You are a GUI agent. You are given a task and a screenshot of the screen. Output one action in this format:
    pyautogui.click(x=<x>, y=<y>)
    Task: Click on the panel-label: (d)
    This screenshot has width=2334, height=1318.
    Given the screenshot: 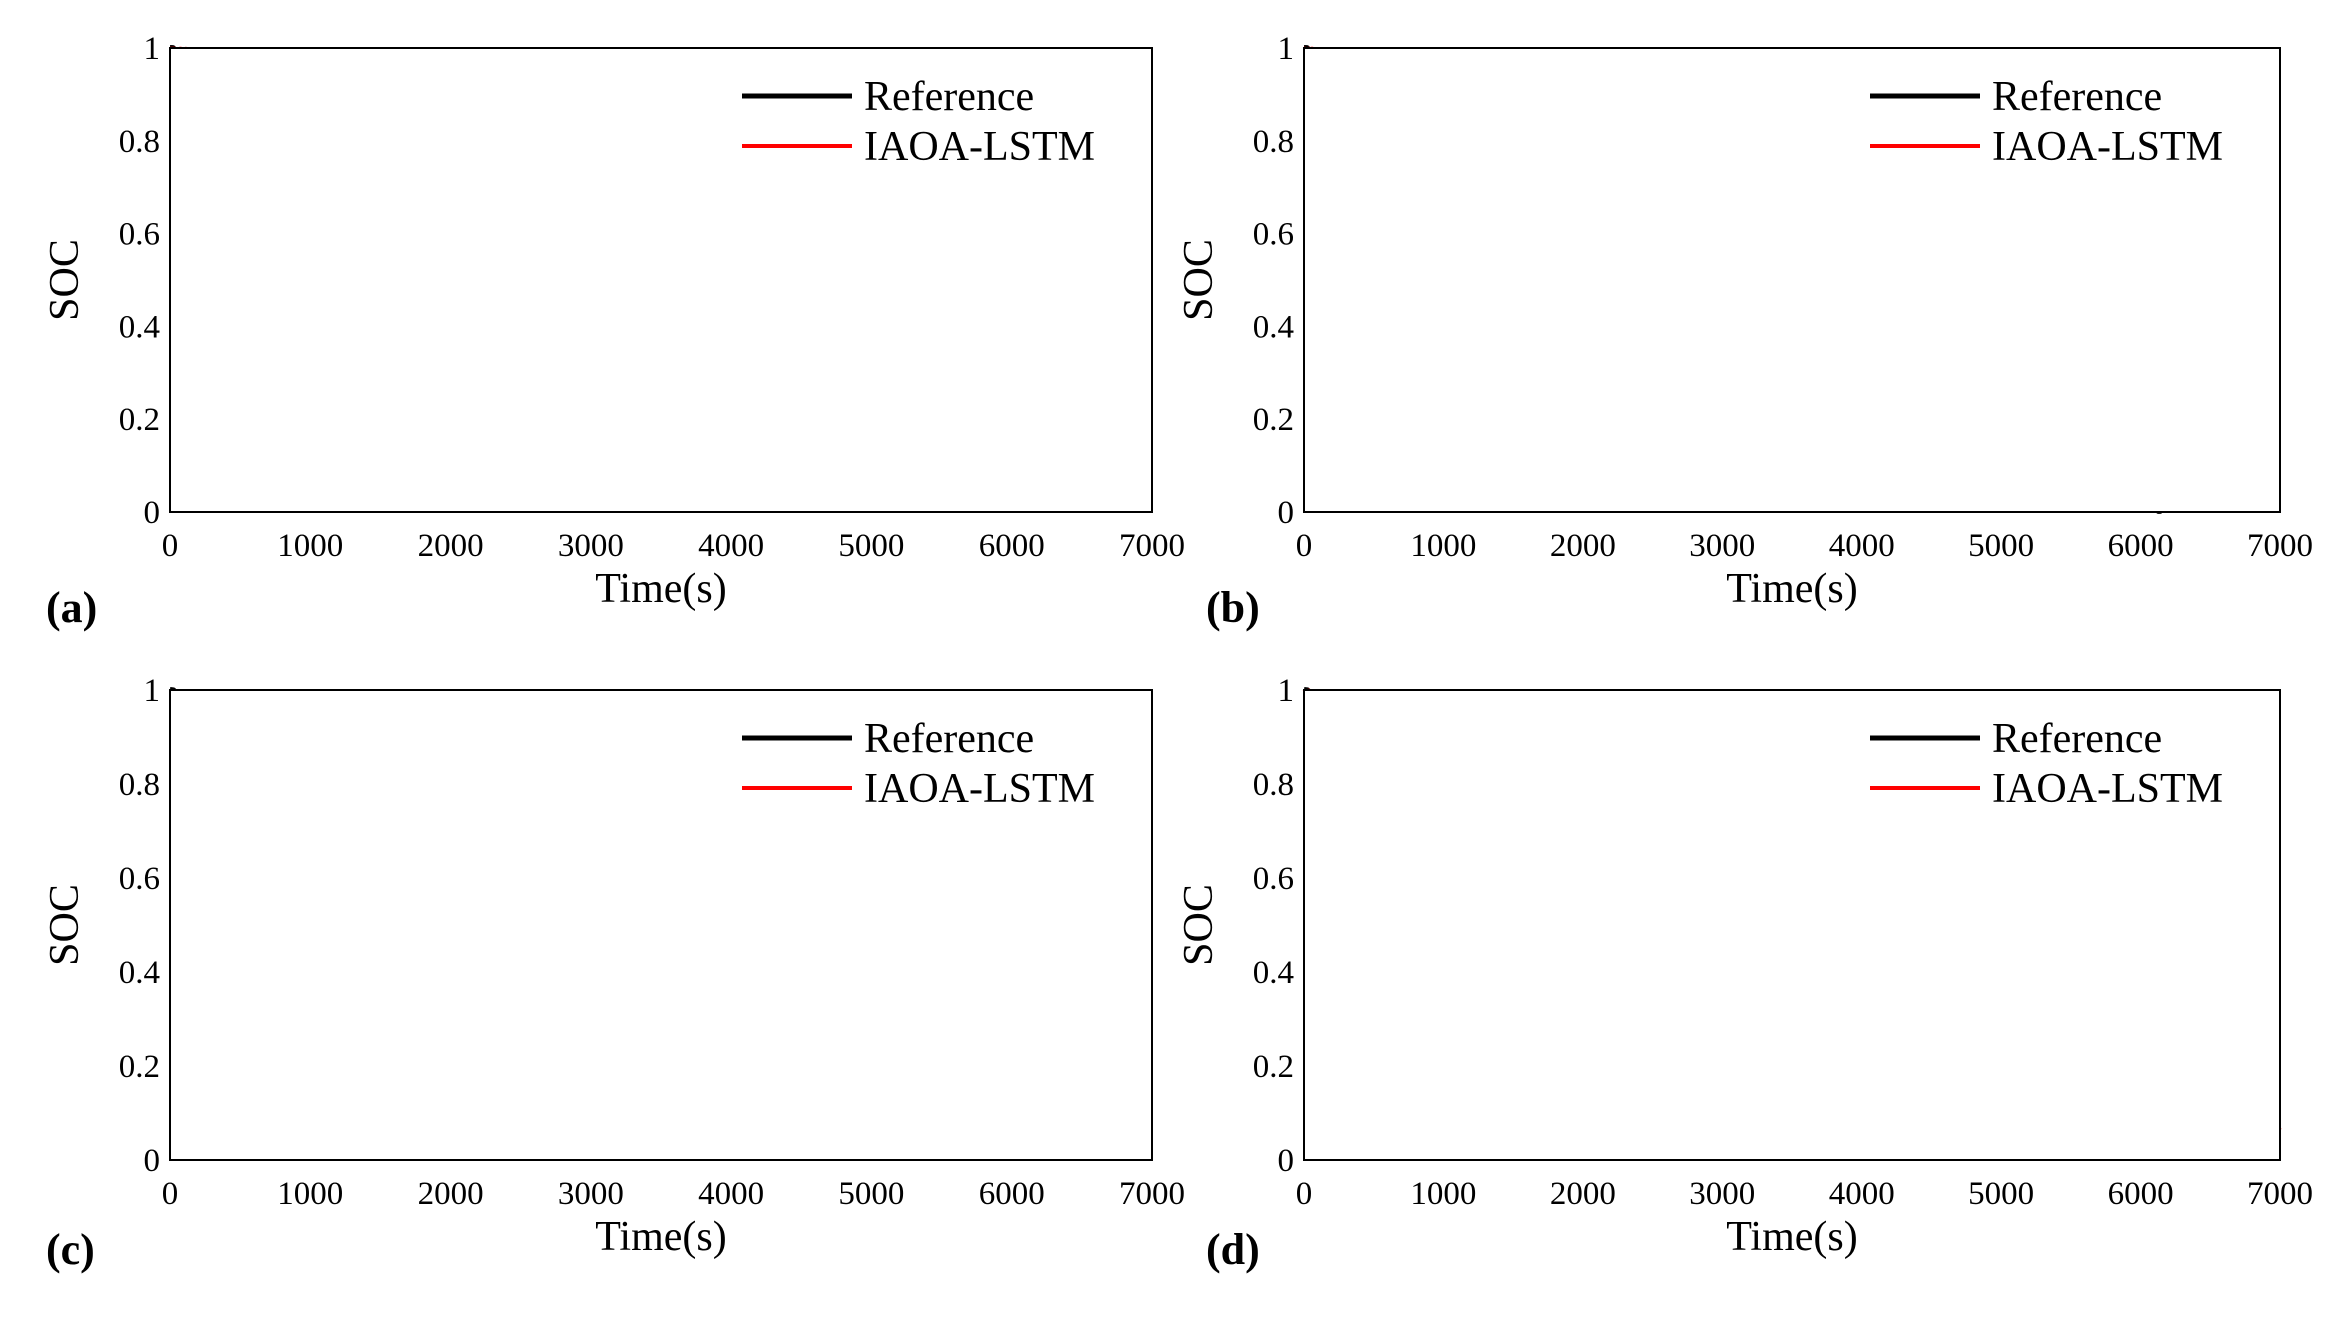 What is the action you would take?
    pyautogui.click(x=1233, y=1249)
    